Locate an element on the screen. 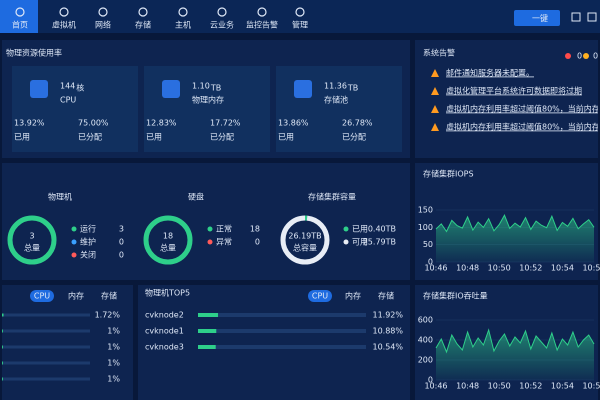 The height and width of the screenshot is (400, 600). host-name: cvknode2 is located at coordinates (164, 315).